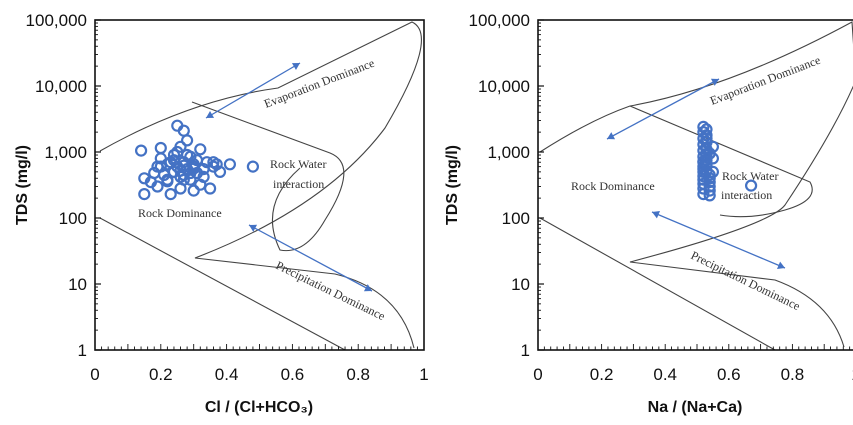  I want to click on x-axis-title: Na / (Na+Ca), so click(695, 407).